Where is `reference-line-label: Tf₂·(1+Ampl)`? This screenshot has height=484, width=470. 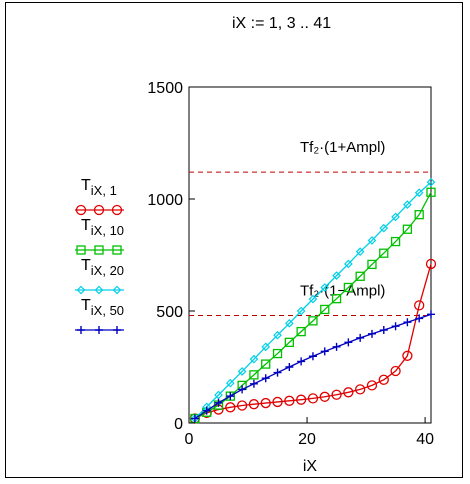
reference-line-label: Tf₂·(1+Ampl) is located at coordinates (342, 147).